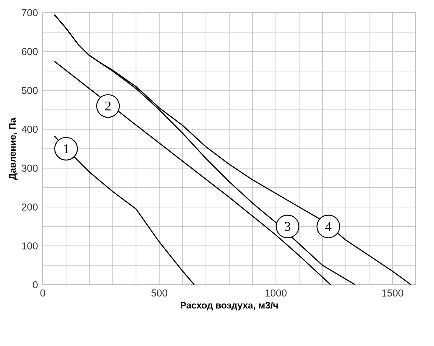 This screenshot has width=434, height=346. What do you see at coordinates (160, 293) in the screenshot?
I see `x-tick-label: 500` at bounding box center [160, 293].